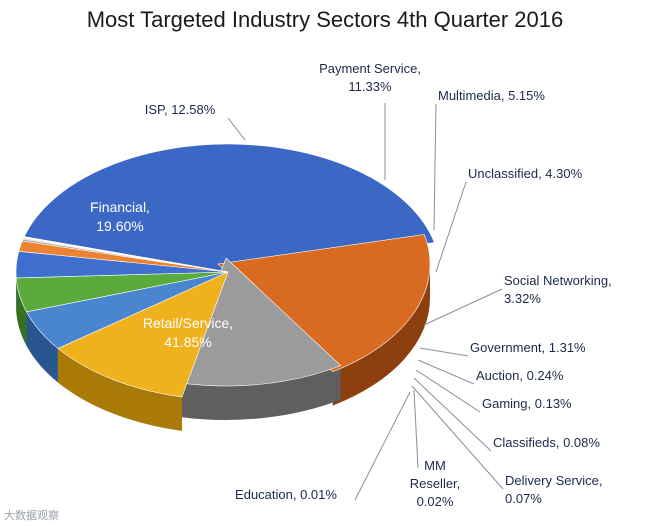  Describe the element at coordinates (554, 480) in the screenshot. I see `label-delivery-service-line: Delivery Service,` at that location.